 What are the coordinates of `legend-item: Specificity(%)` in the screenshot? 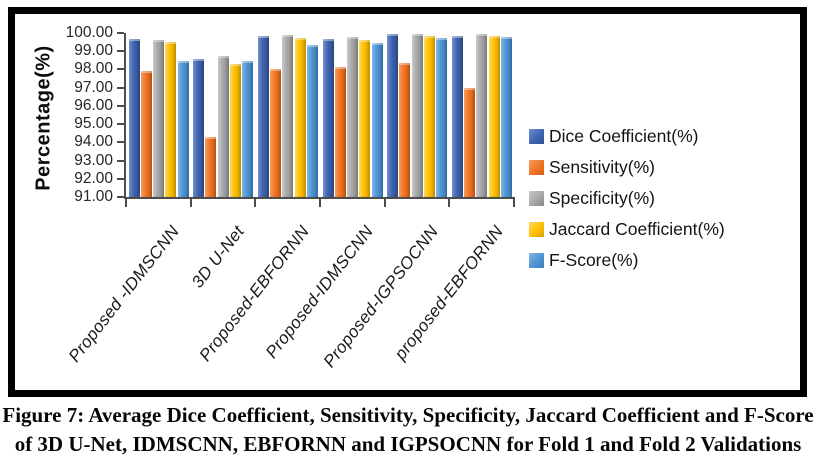 It's located at (627, 198).